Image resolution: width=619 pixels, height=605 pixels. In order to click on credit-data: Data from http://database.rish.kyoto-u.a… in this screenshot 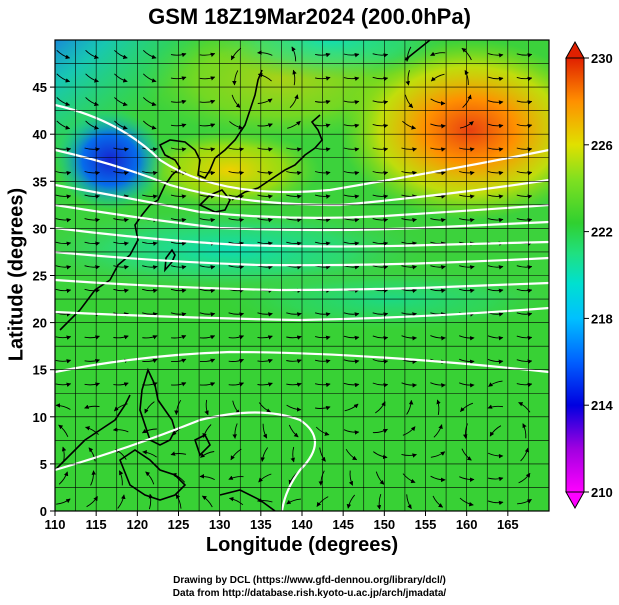, I will do `click(309, 593)`.